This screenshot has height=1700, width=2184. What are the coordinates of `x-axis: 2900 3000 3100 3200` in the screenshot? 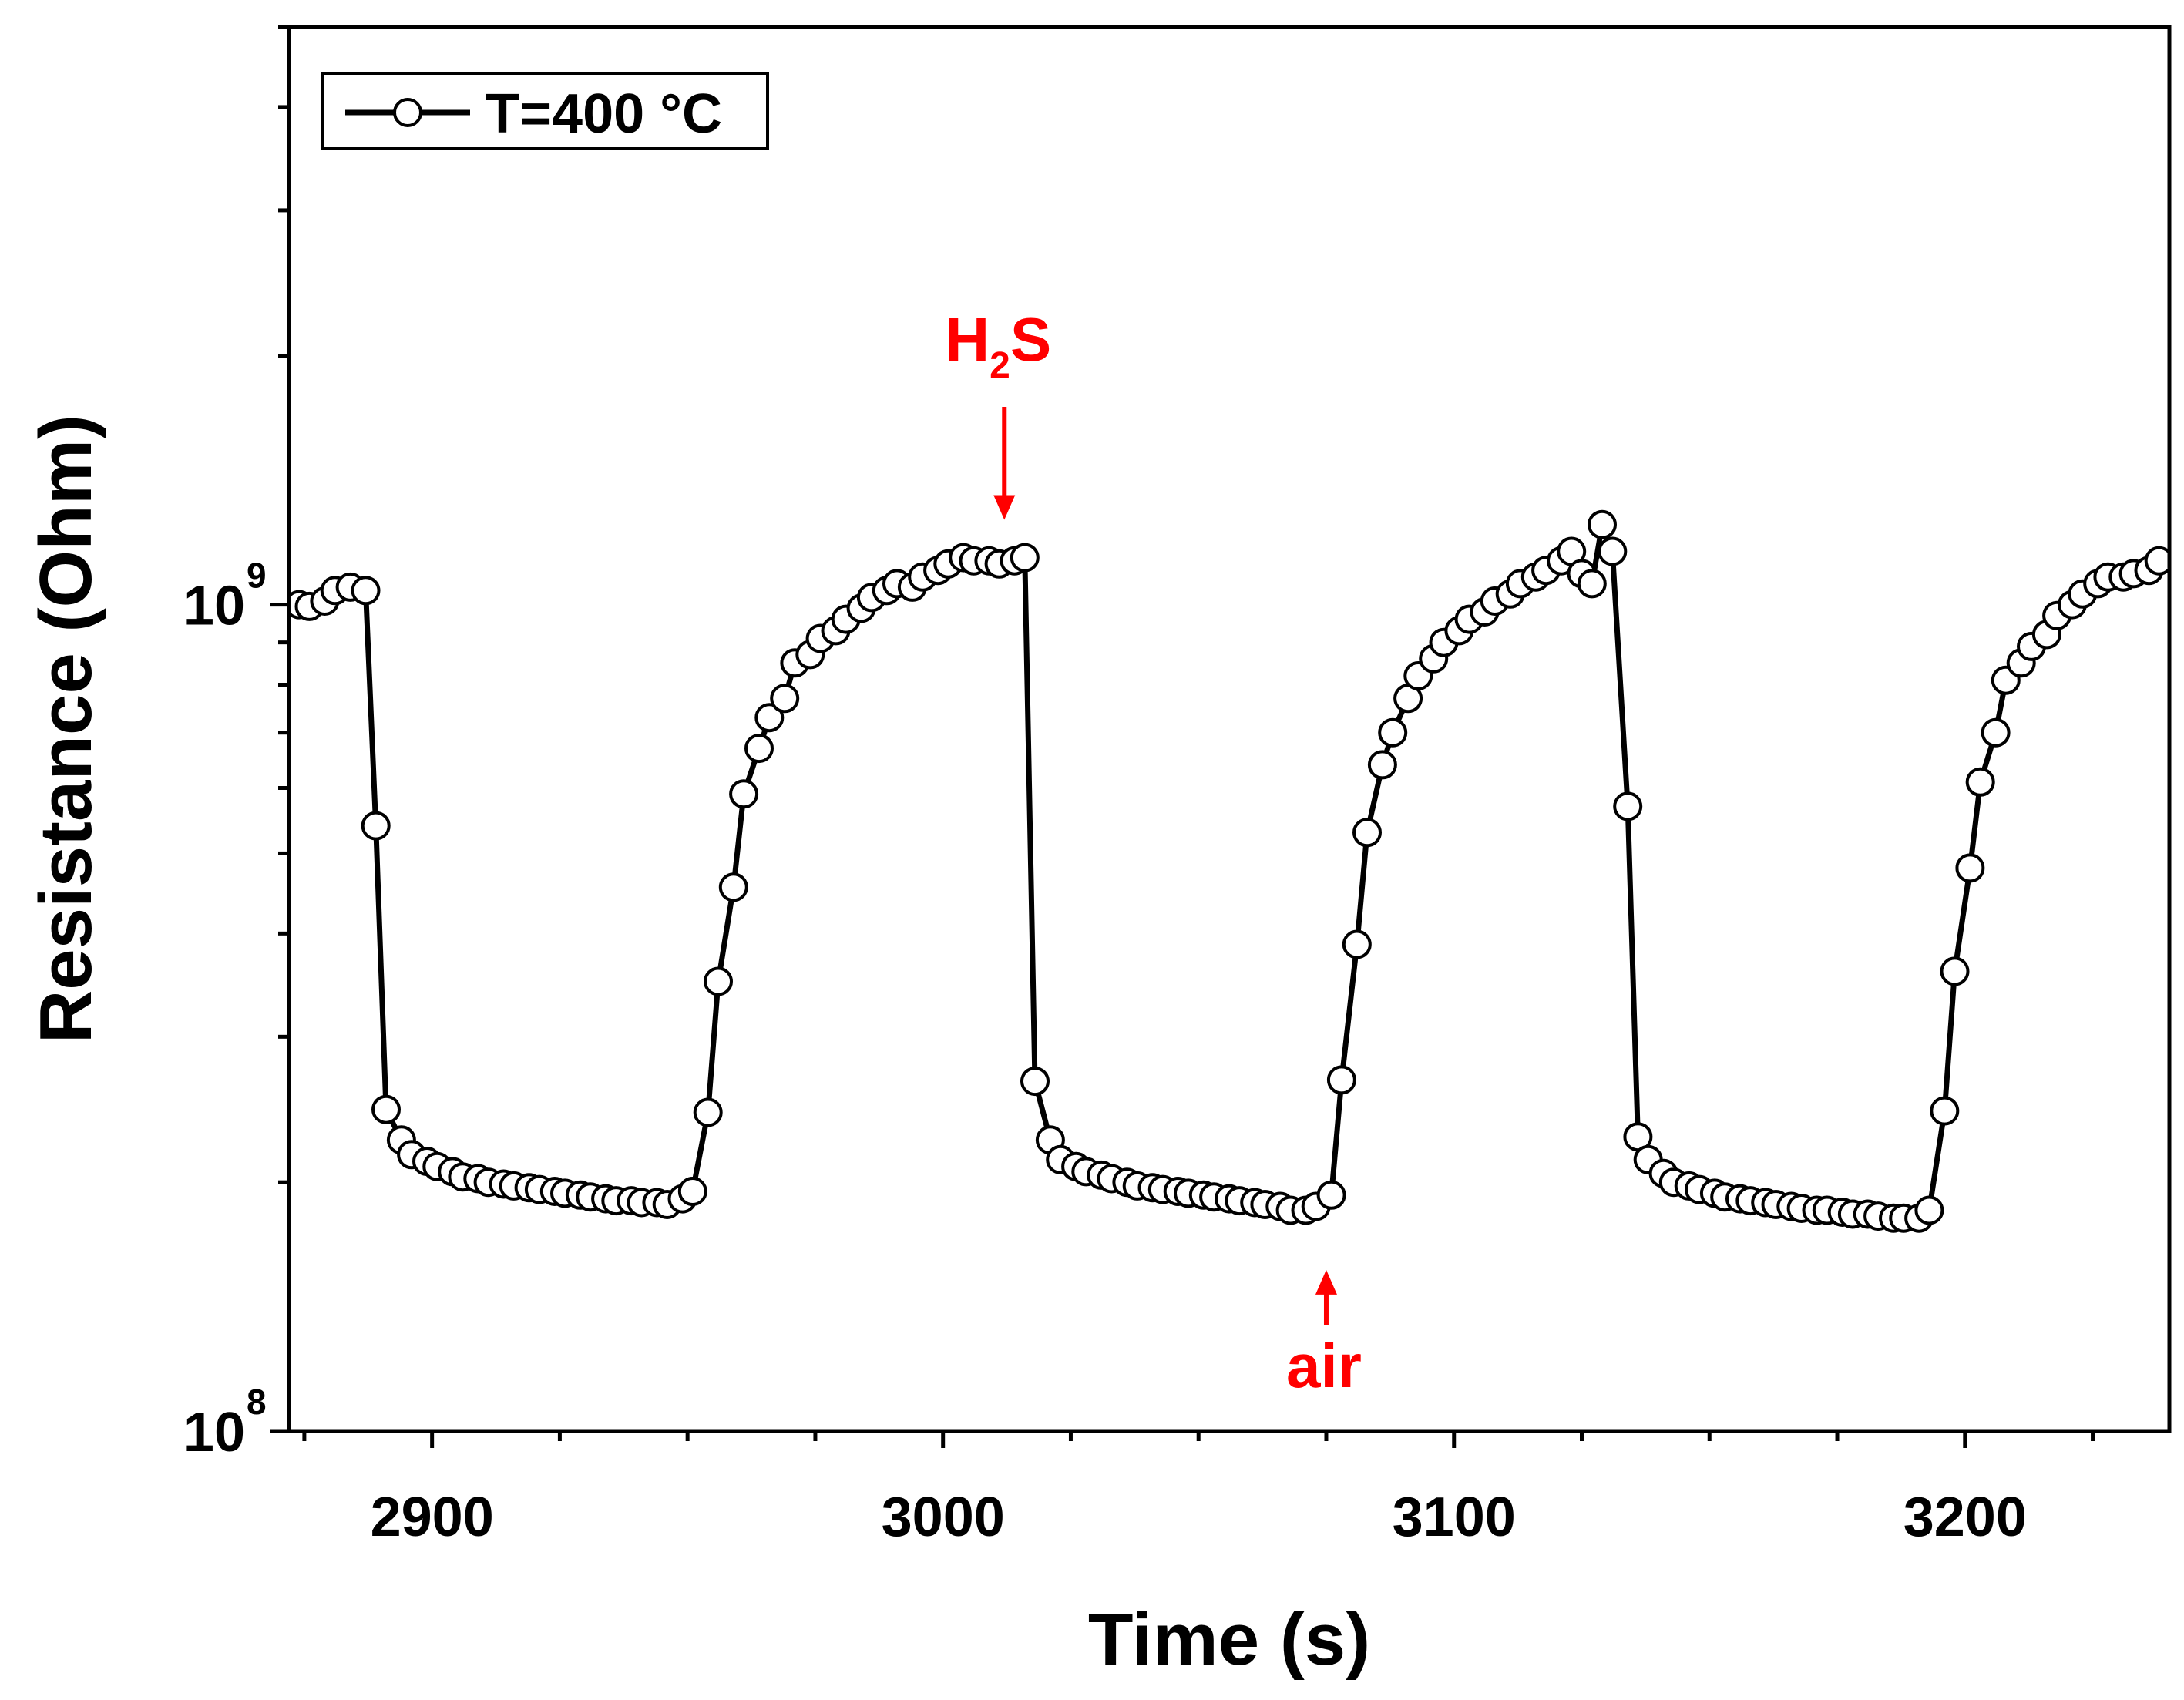 It's located at (1199, 1489).